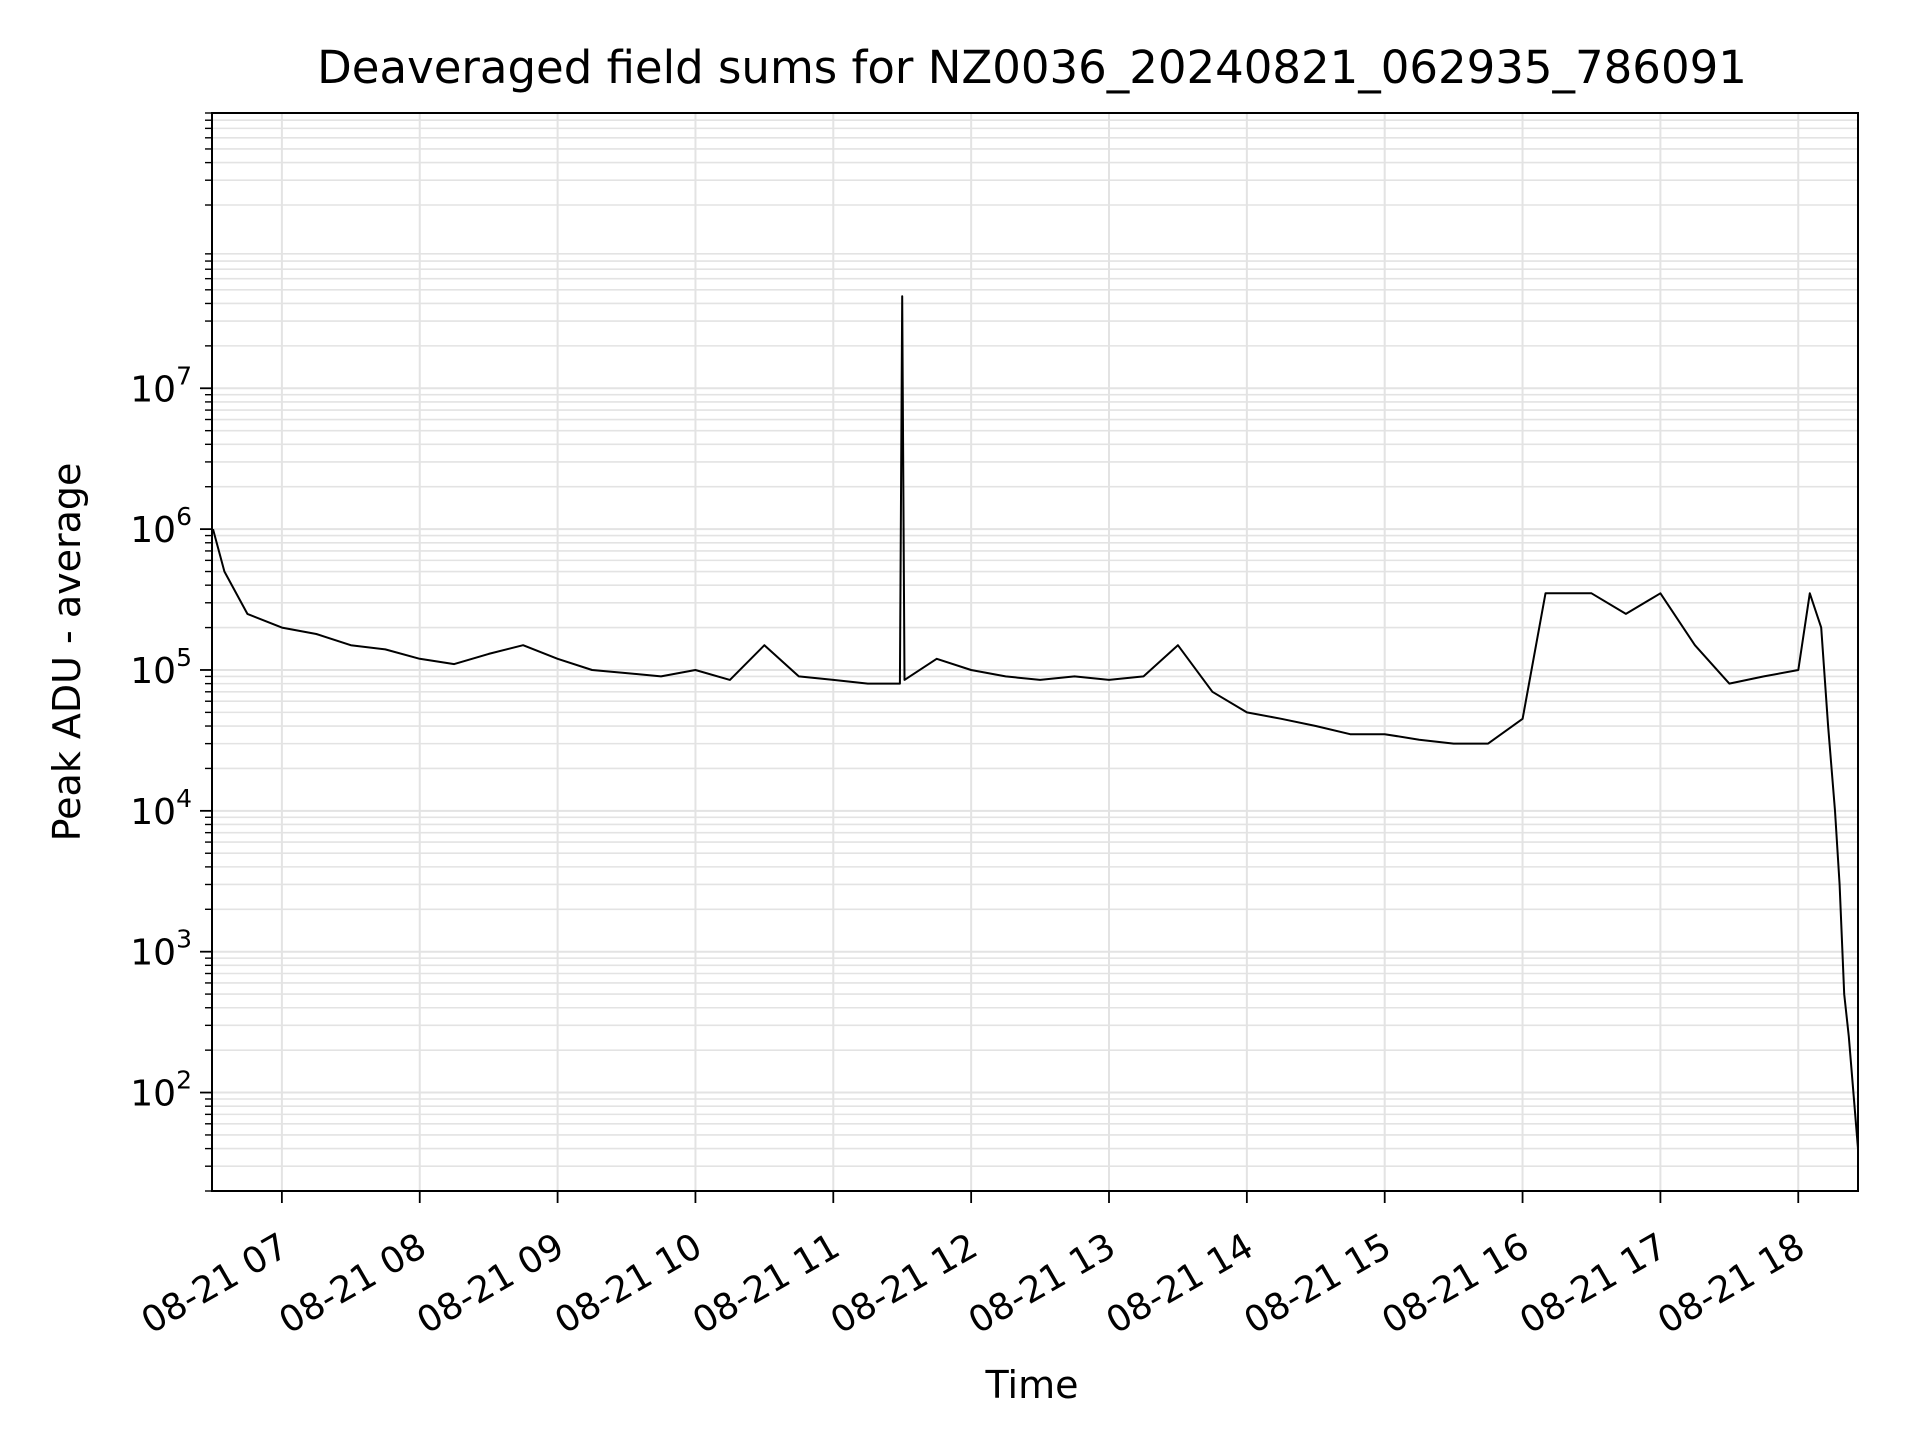 The height and width of the screenshot is (1440, 1920). Describe the element at coordinates (184, 657) in the screenshot. I see `y-tick-label-exponent: 5` at that location.